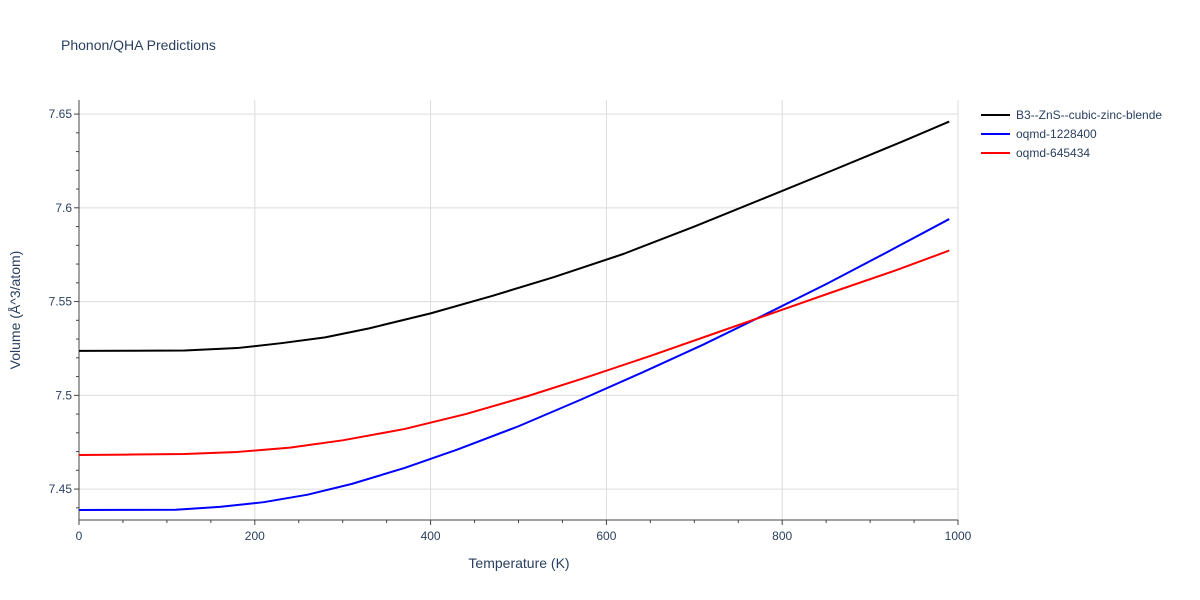 Image resolution: width=1200 pixels, height=600 pixels. Describe the element at coordinates (1089, 115) in the screenshot. I see `legend-label: B3--ZnS--cubic-zinc-blende` at that location.